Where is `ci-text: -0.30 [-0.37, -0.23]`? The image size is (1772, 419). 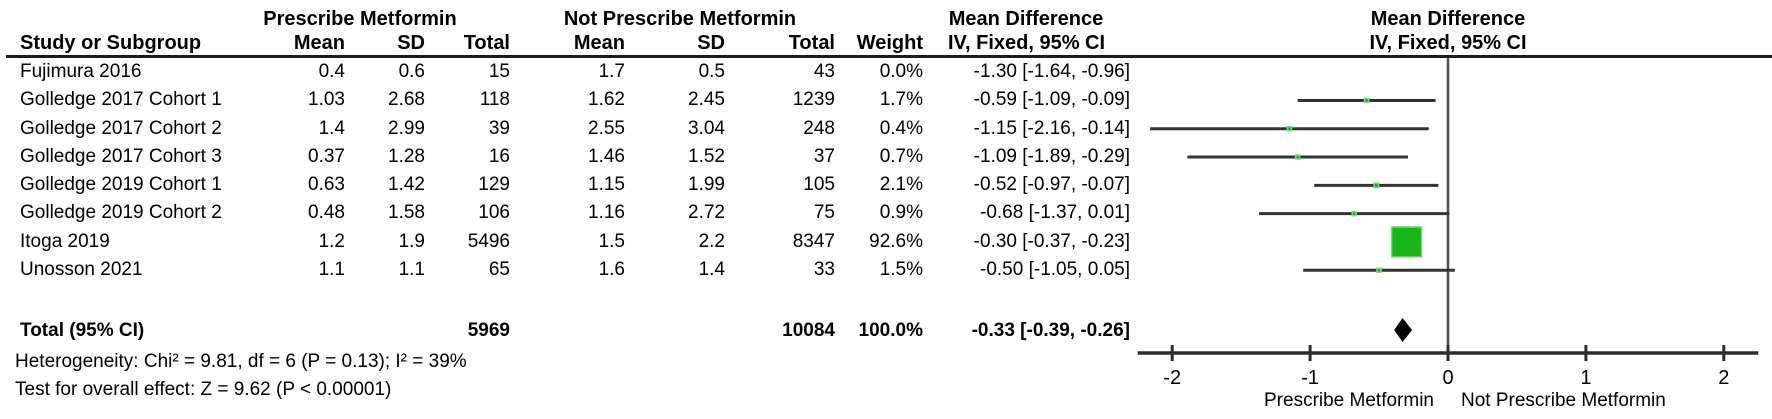 ci-text: -0.30 [-0.37, -0.23] is located at coordinates (1051, 241).